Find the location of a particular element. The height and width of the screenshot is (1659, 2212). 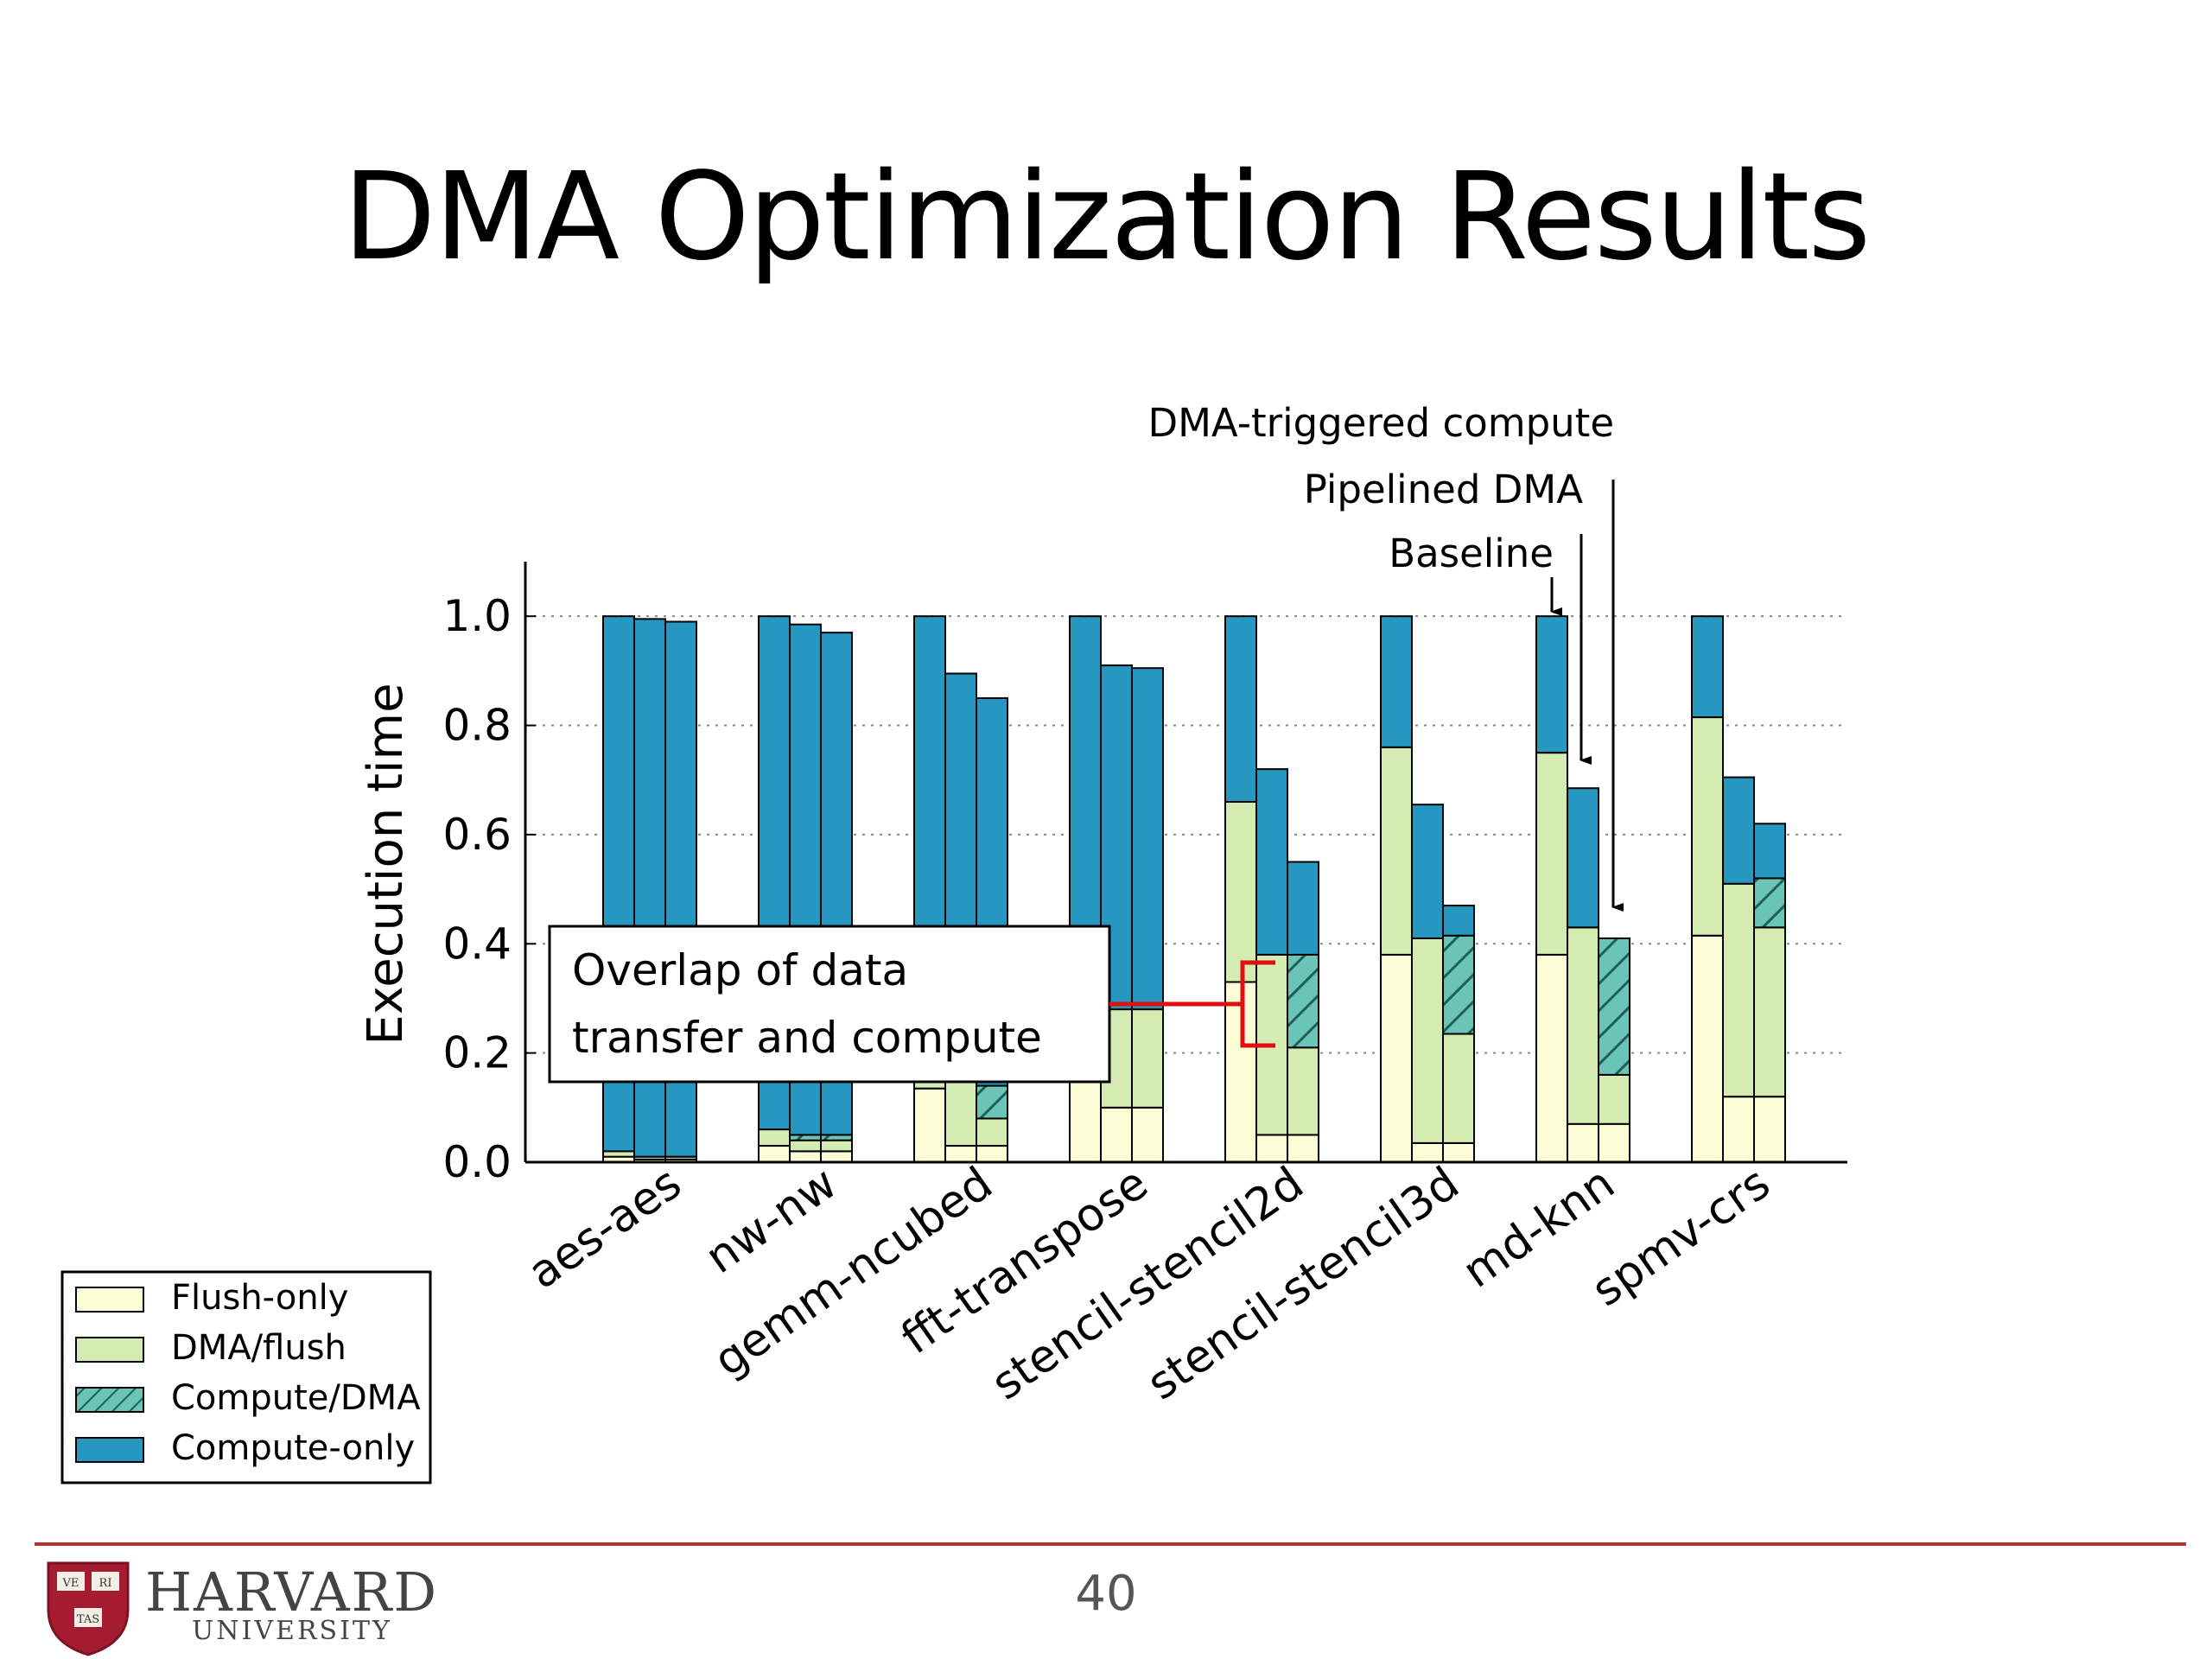

category-label: aes-aes is located at coordinates (605, 1228).